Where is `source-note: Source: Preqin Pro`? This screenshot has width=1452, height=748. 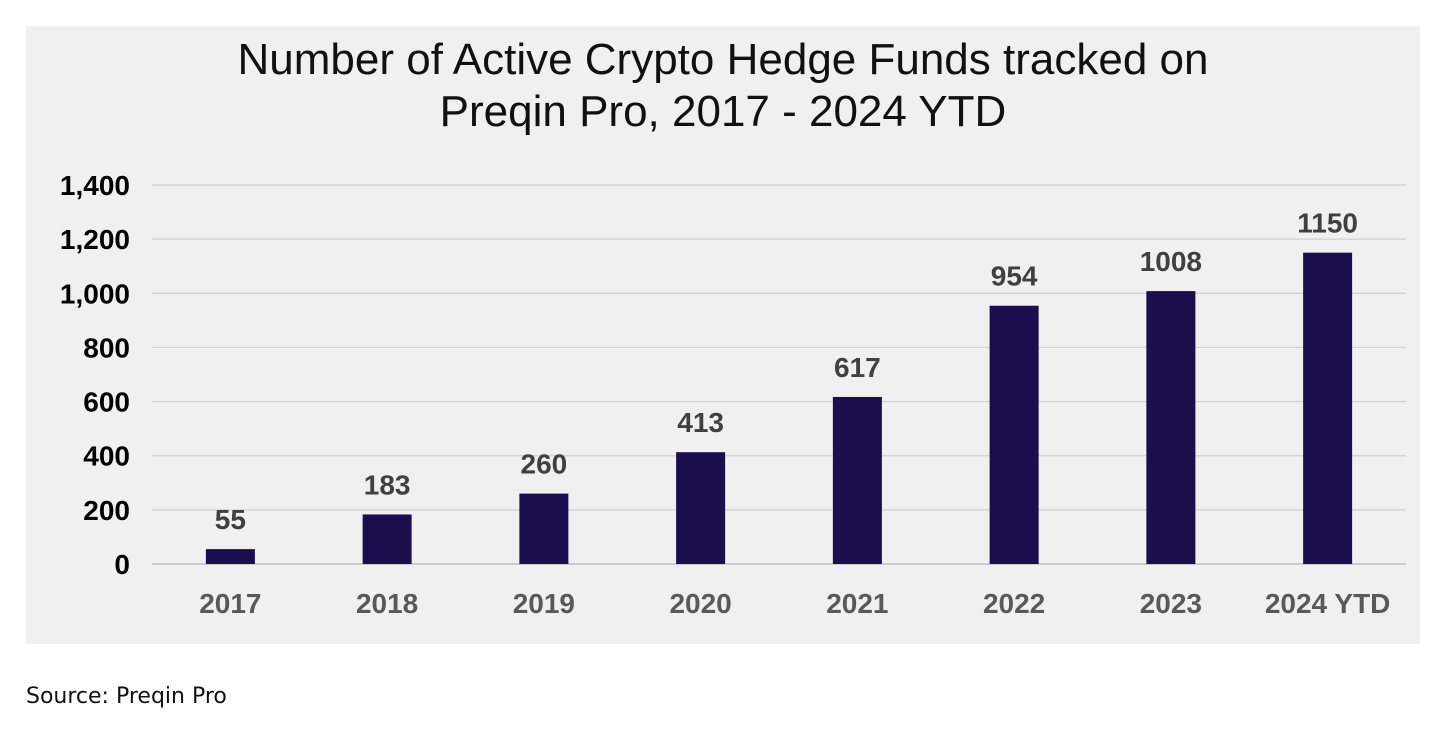 source-note: Source: Preqin Pro is located at coordinates (126, 696).